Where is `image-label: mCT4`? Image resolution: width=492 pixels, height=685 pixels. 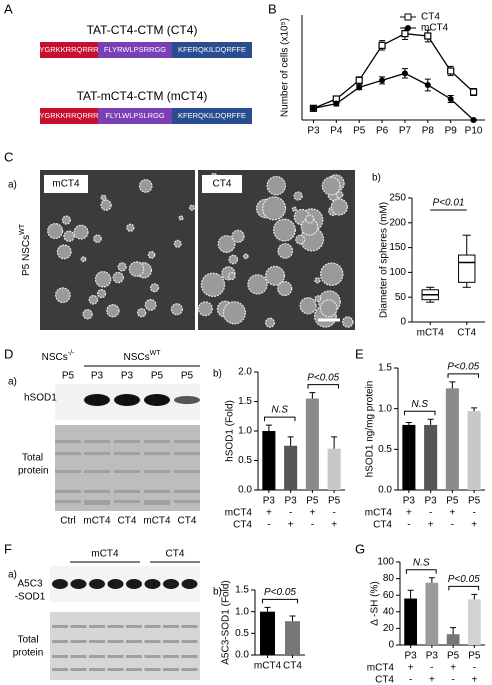 image-label: mCT4 is located at coordinates (66, 184).